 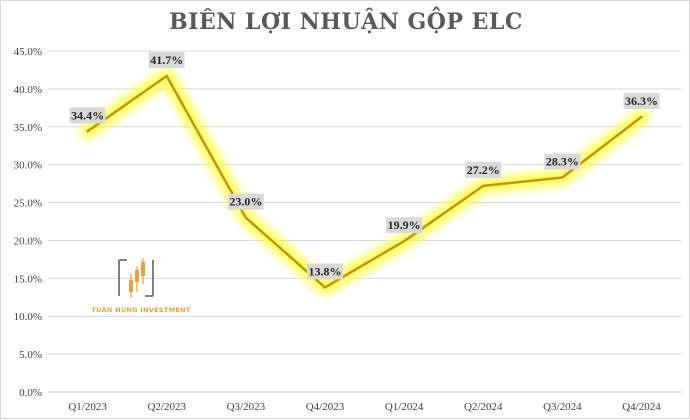 I want to click on data-label: 19.9%, so click(x=404, y=225).